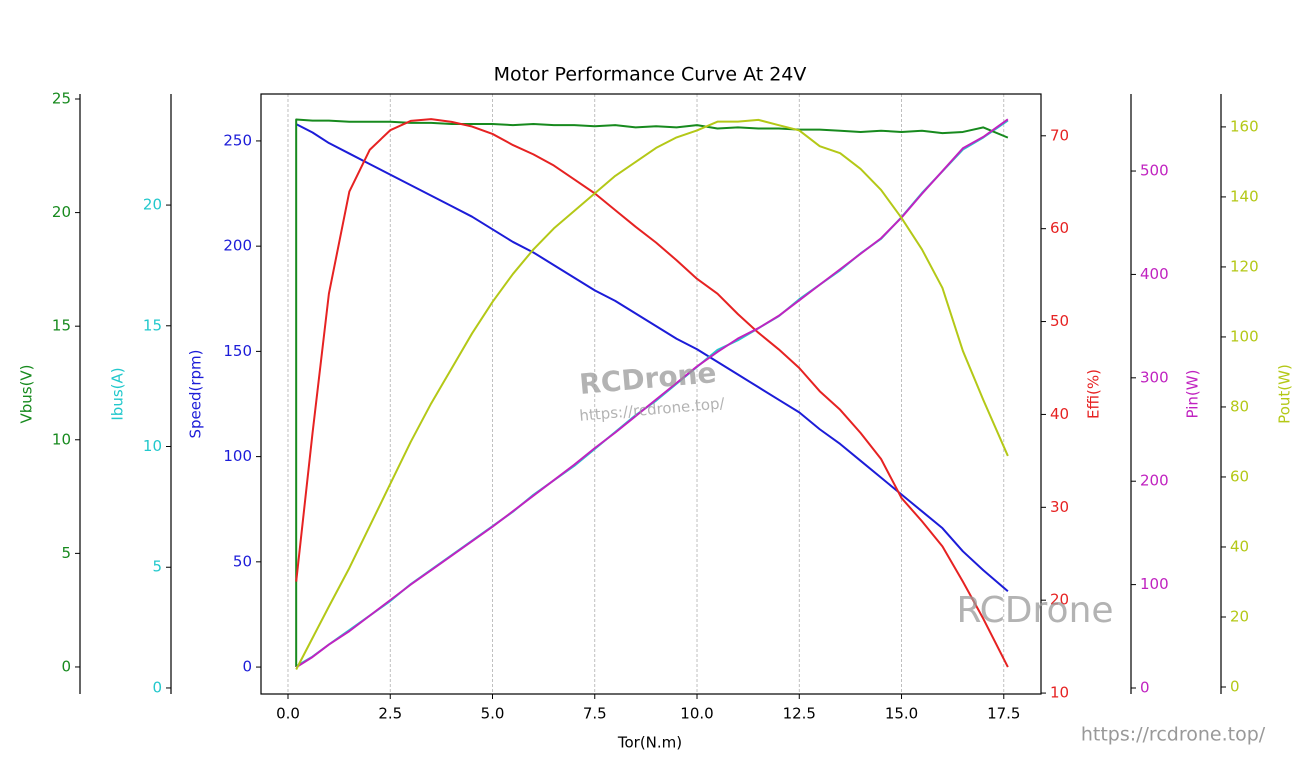 Image resolution: width=1300 pixels, height=780 pixels. Describe the element at coordinates (61, 98) in the screenshot. I see `y-tick-label: 25` at that location.